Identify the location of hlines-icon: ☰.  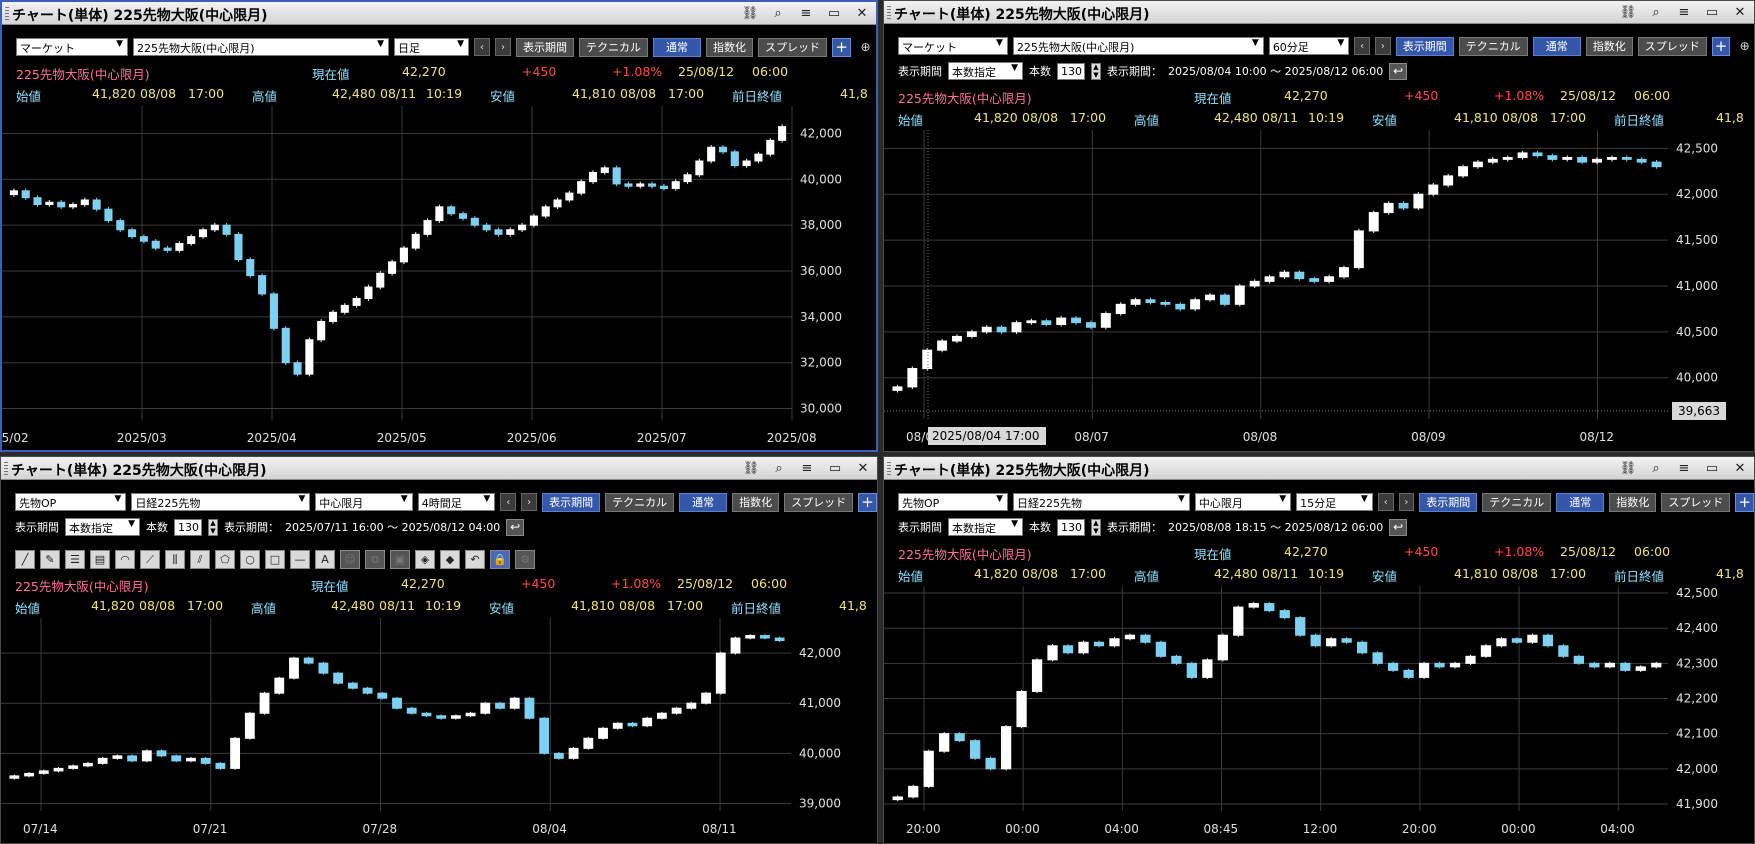
(75, 559).